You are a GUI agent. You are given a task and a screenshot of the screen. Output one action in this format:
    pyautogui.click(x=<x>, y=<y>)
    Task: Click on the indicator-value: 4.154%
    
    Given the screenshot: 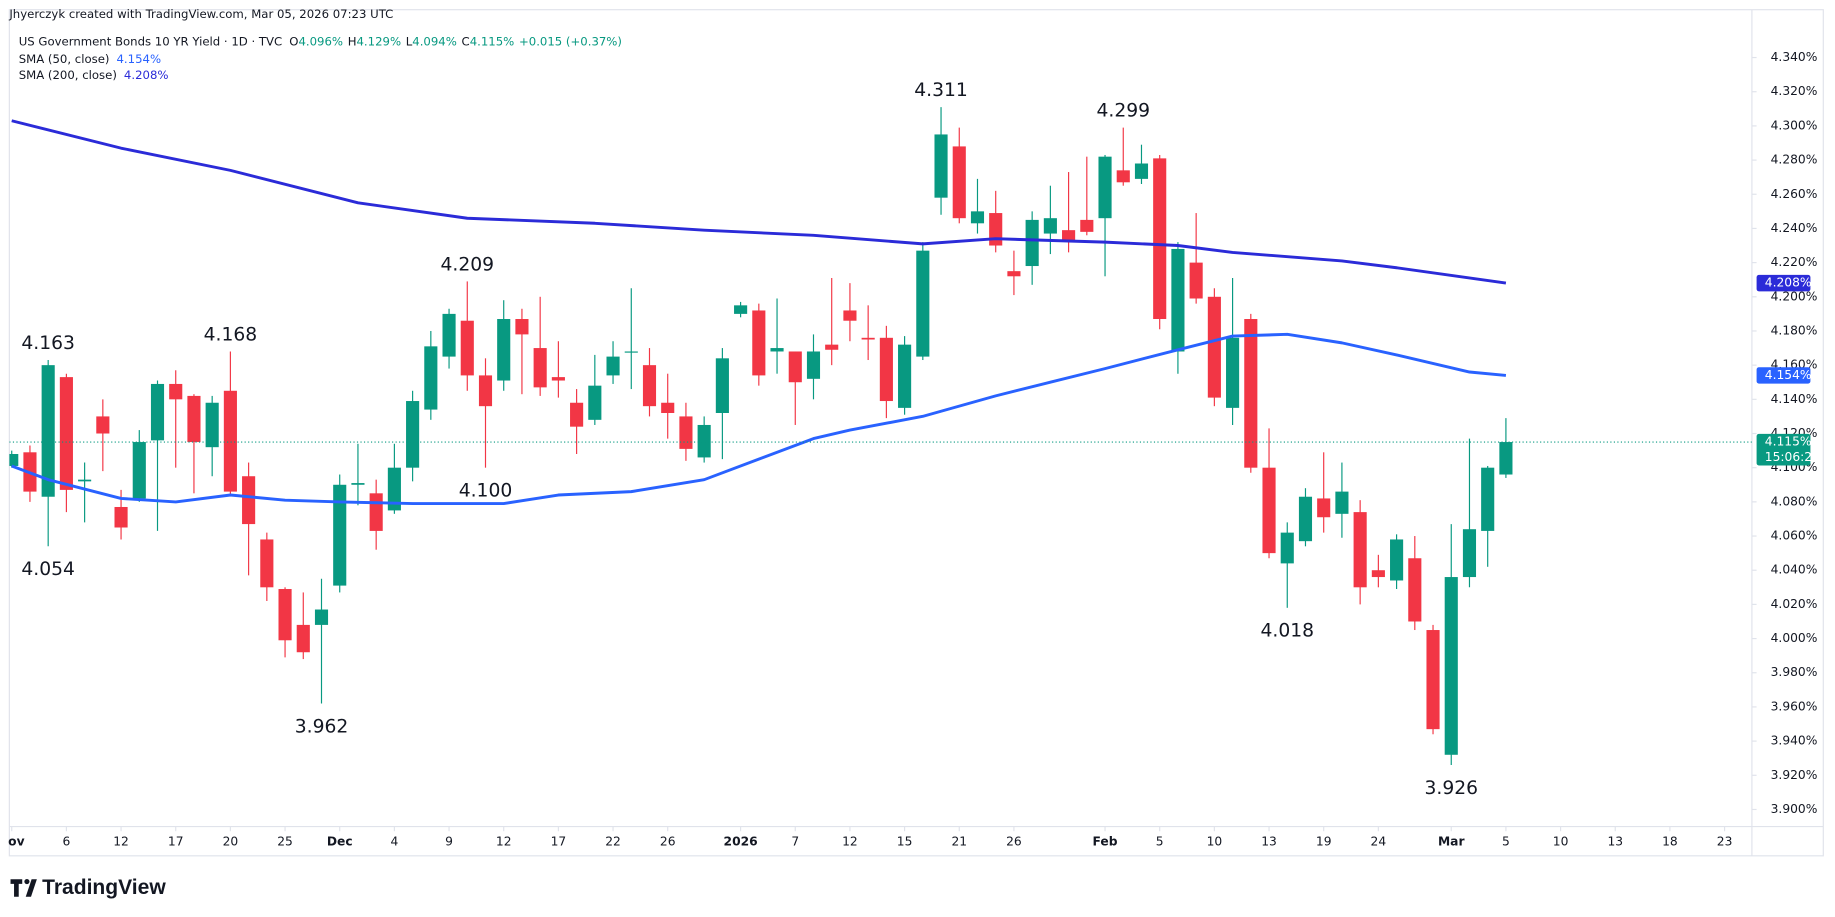 What is the action you would take?
    pyautogui.click(x=138, y=58)
    